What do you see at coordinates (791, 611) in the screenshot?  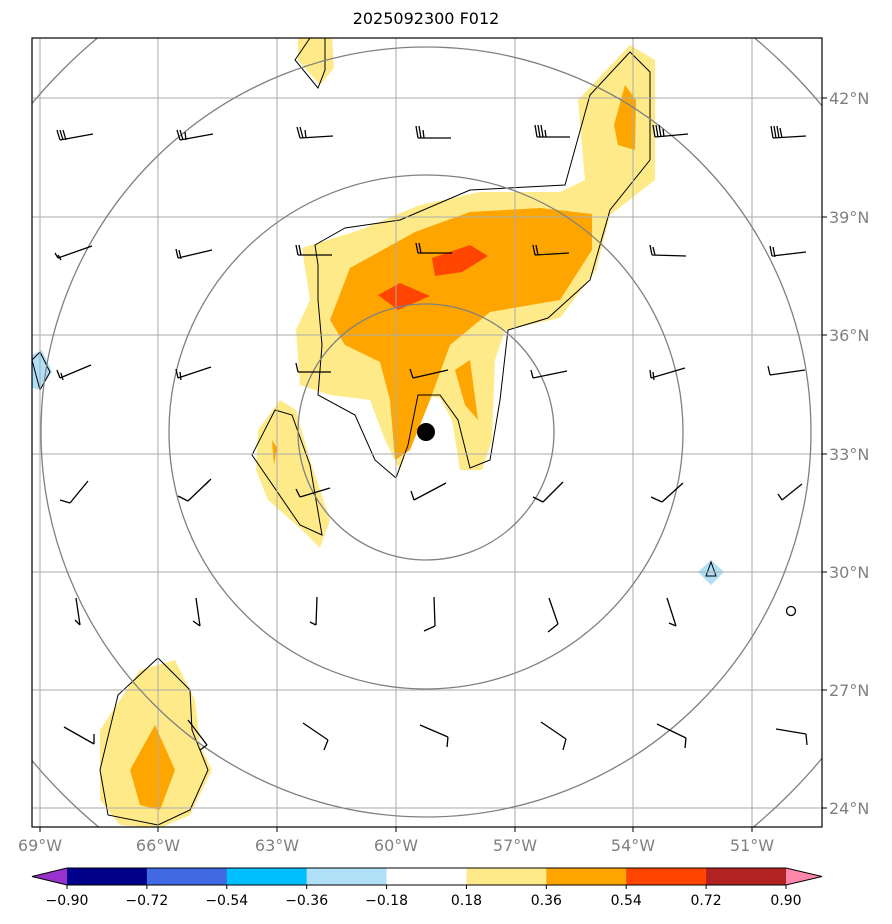 I see `calm-wind-circle` at bounding box center [791, 611].